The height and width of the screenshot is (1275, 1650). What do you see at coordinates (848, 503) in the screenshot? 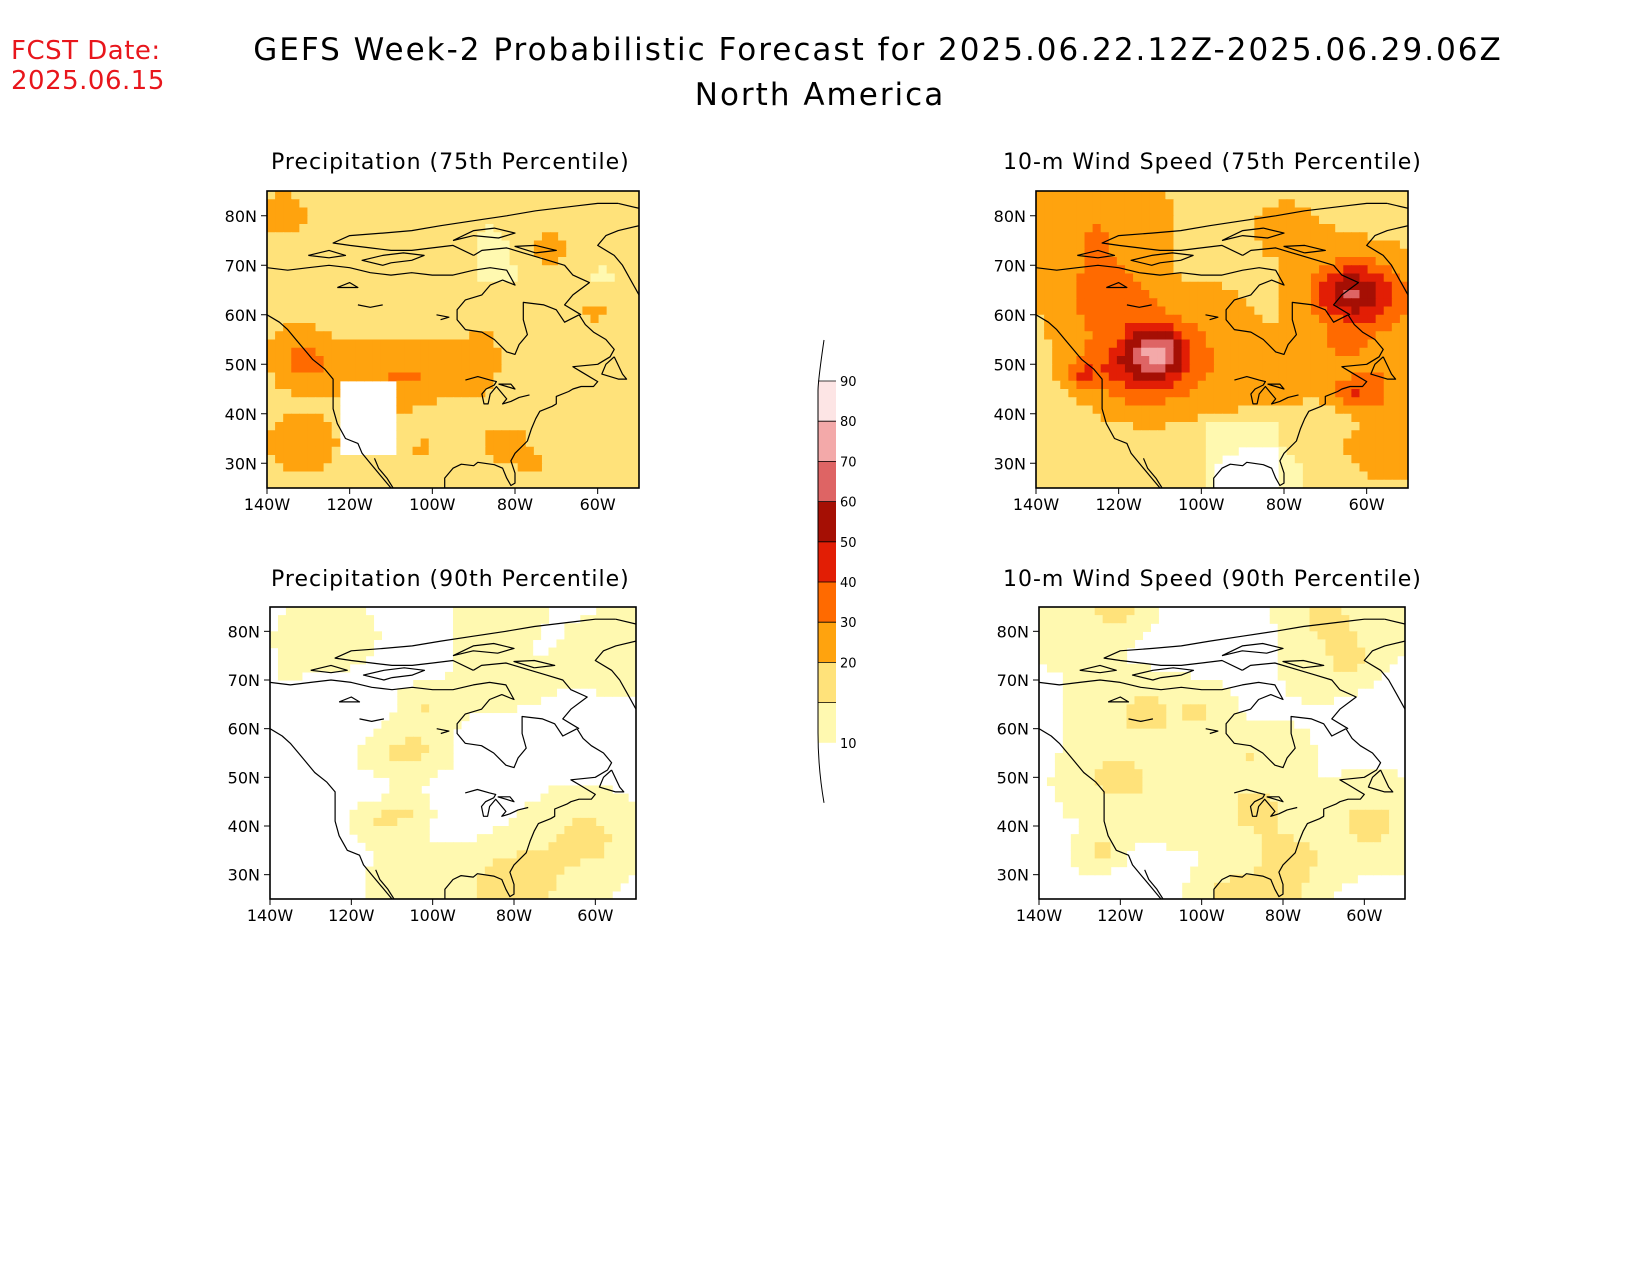
I see `colorbar-label: 60` at bounding box center [848, 503].